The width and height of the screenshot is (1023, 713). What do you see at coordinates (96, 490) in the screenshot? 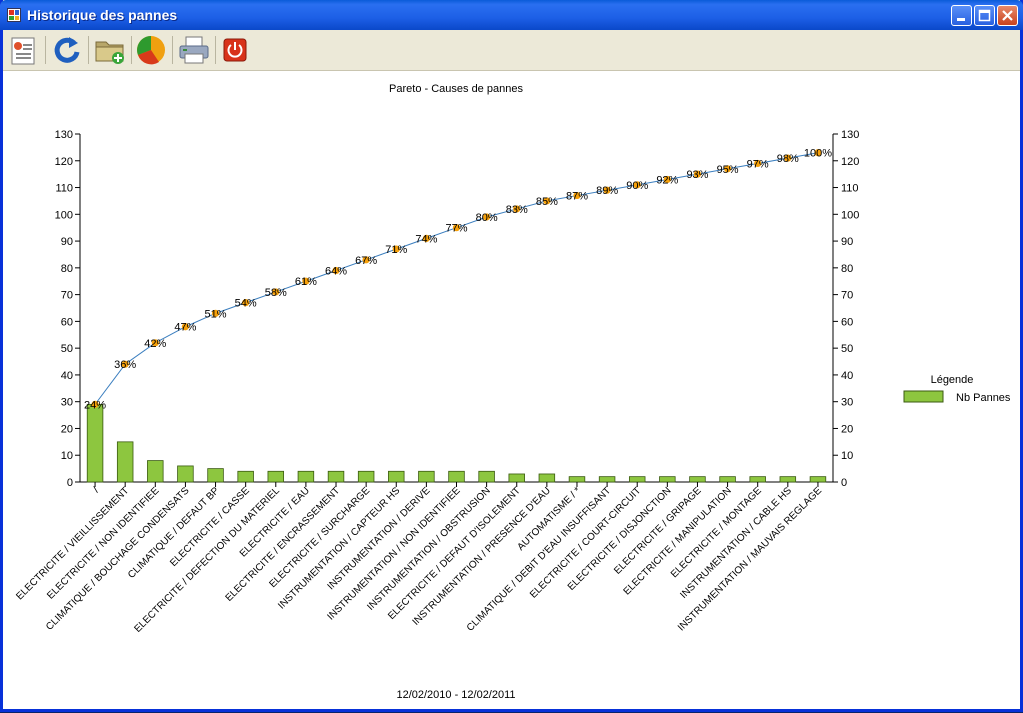
I see `x-tick-label: /` at bounding box center [96, 490].